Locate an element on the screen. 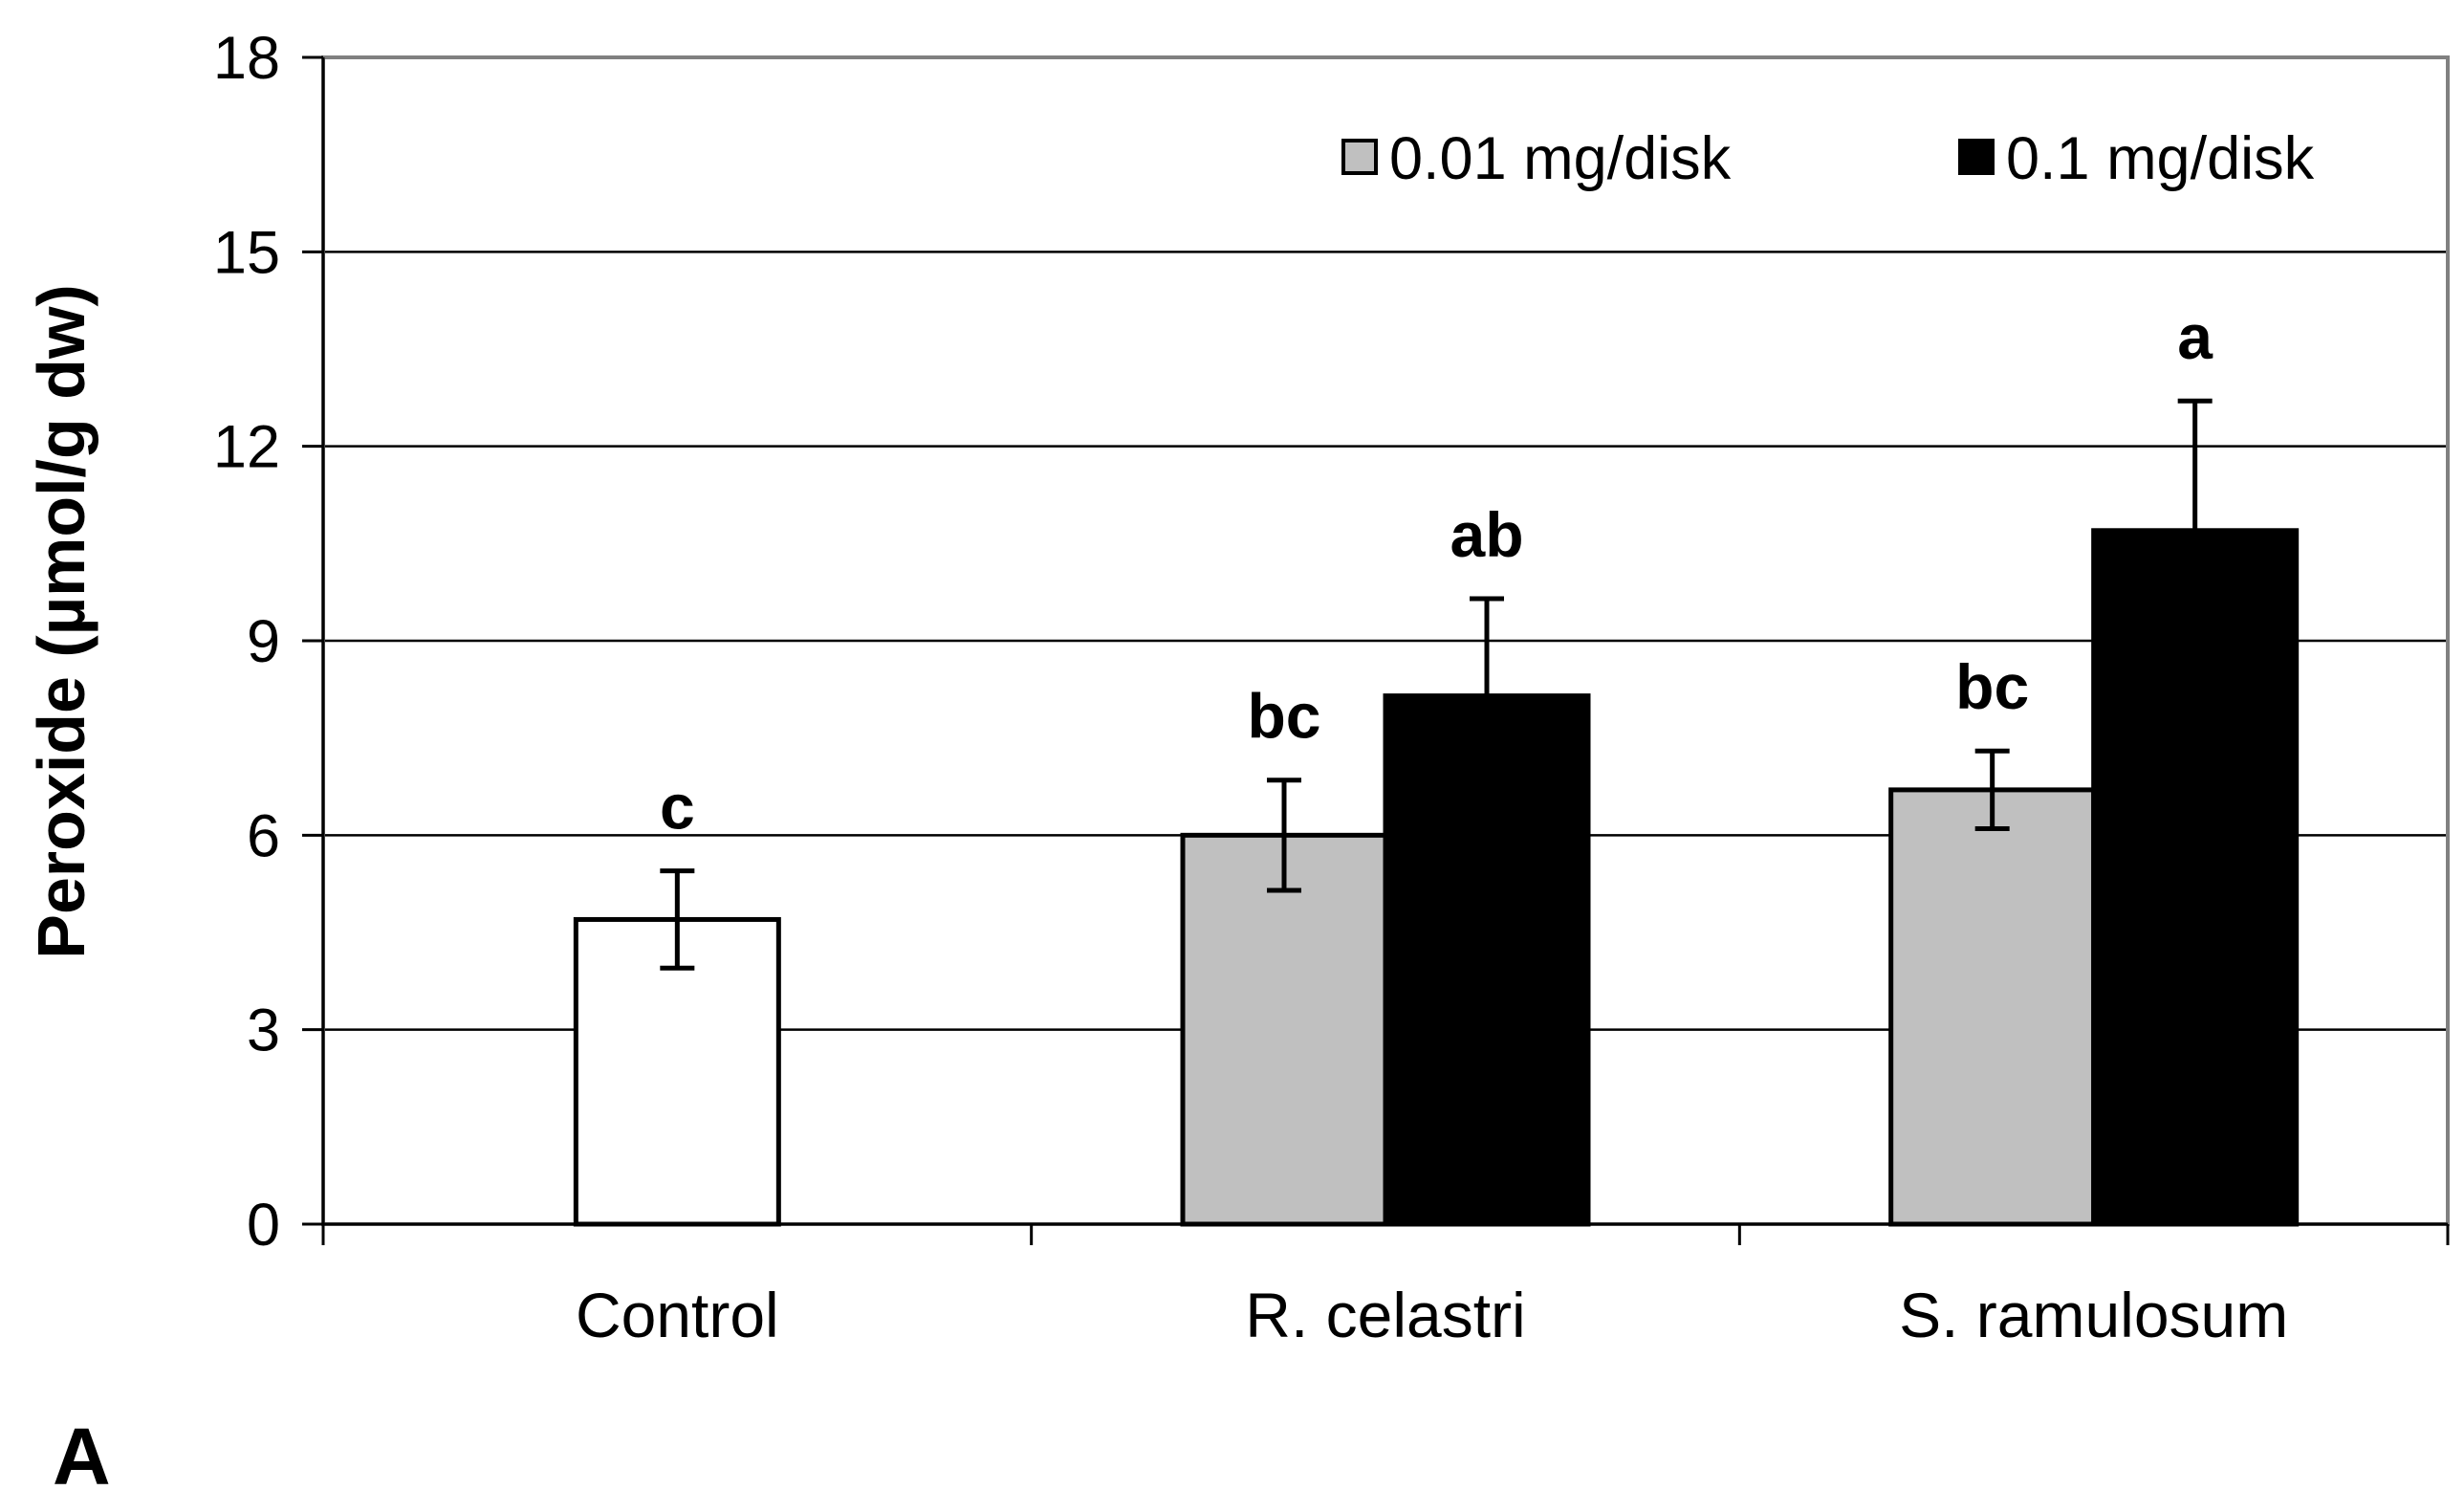  y-axis-ticks: 0 3 6 9 12 15 18 is located at coordinates (268, 642).